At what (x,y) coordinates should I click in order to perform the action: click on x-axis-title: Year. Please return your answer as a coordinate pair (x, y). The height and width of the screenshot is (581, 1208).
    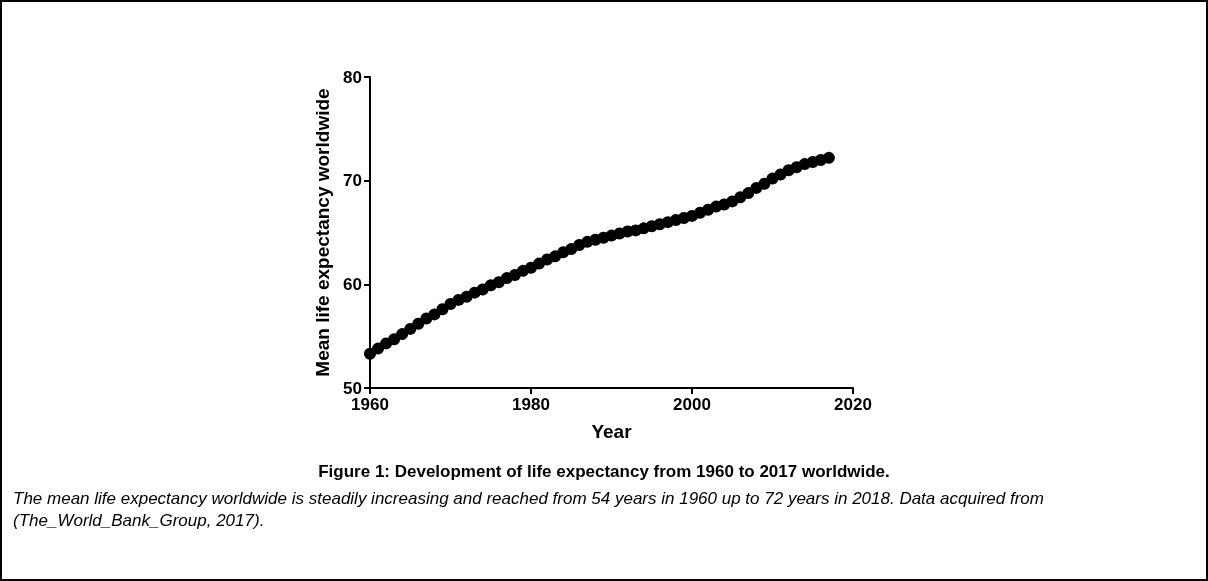
    Looking at the image, I should click on (612, 431).